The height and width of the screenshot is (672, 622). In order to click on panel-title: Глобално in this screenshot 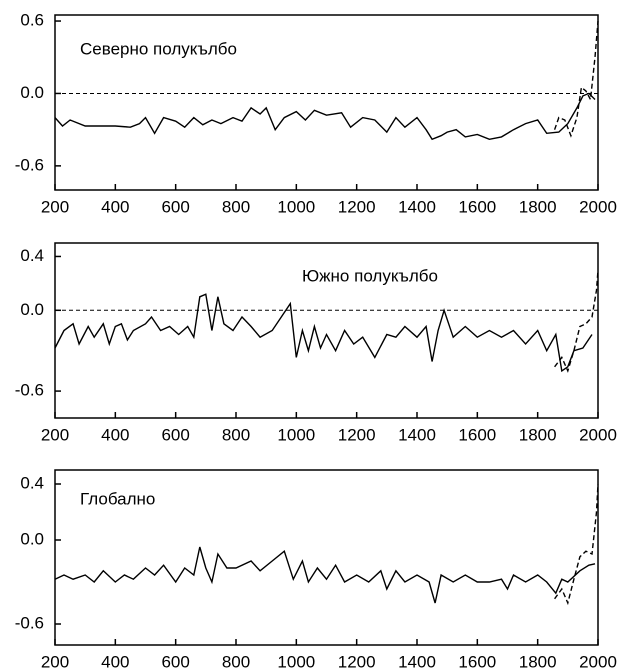, I will do `click(117, 498)`.